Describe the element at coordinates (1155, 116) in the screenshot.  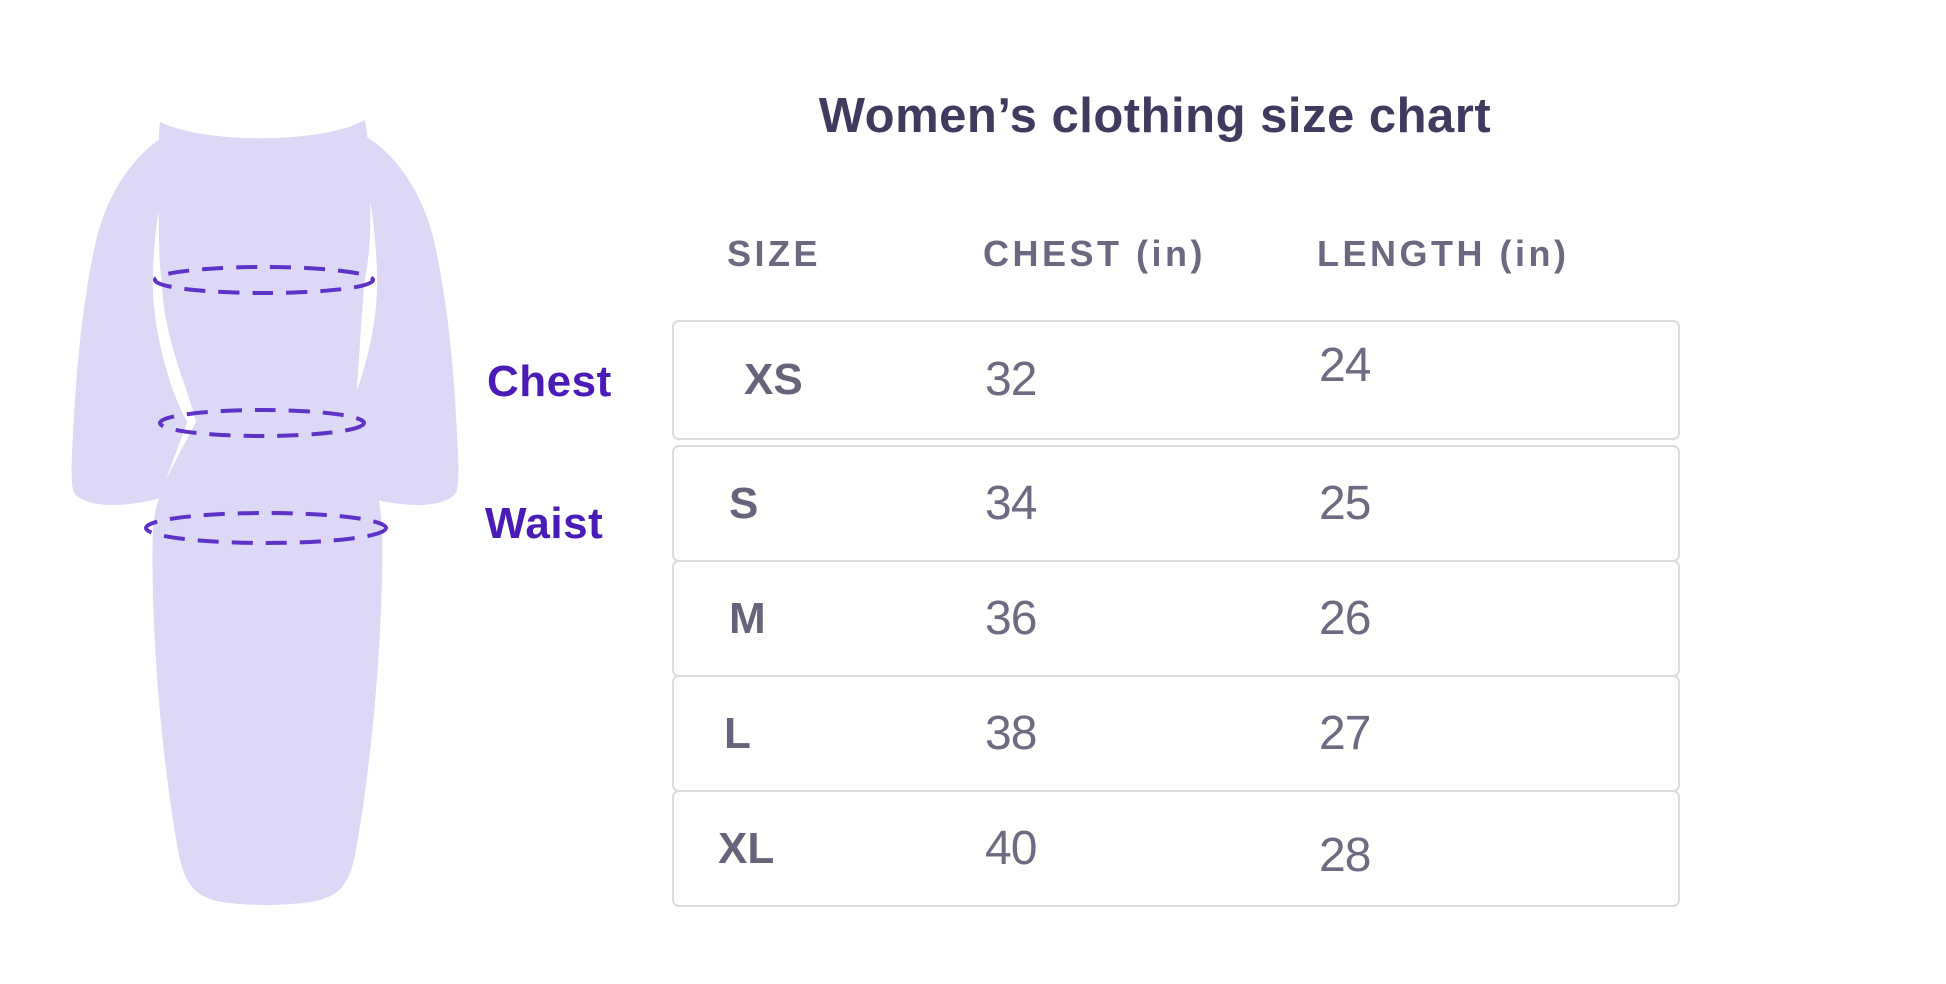
I see `page-title: Women’s clothing size chart` at that location.